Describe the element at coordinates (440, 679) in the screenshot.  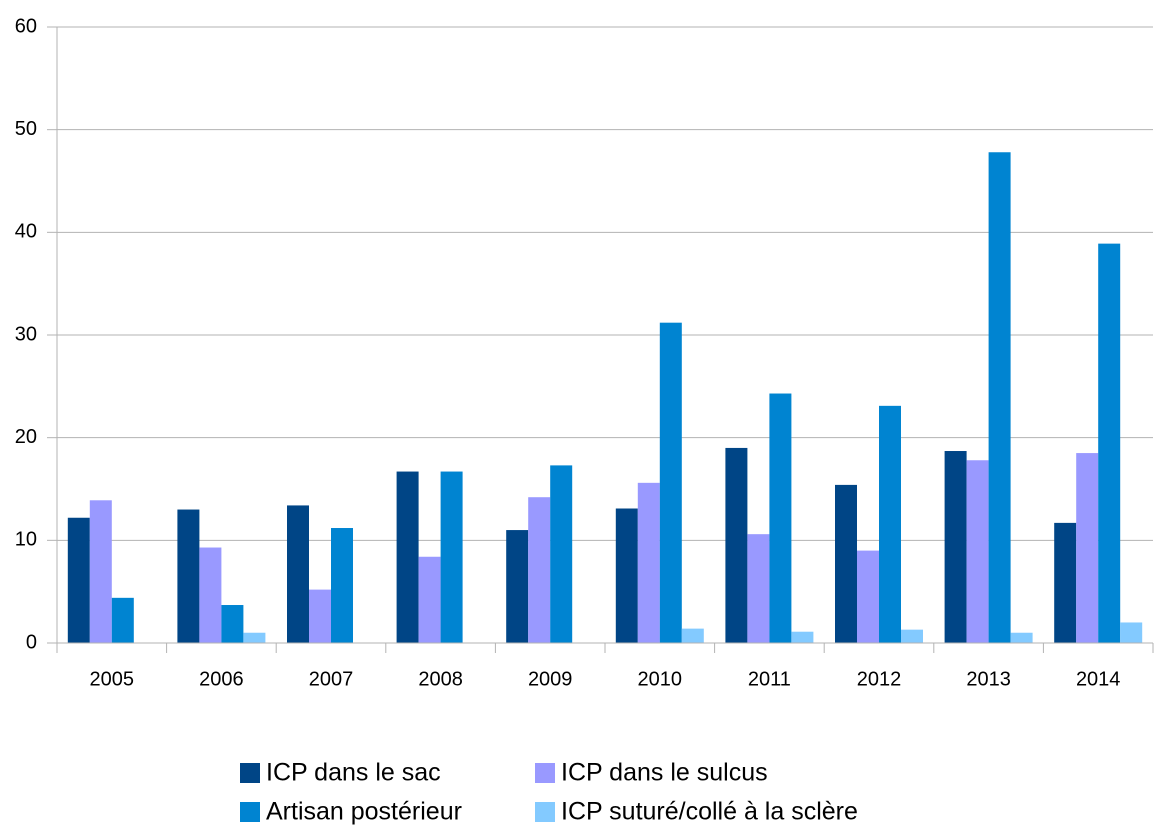
I see `x-tick-label: 2008` at that location.